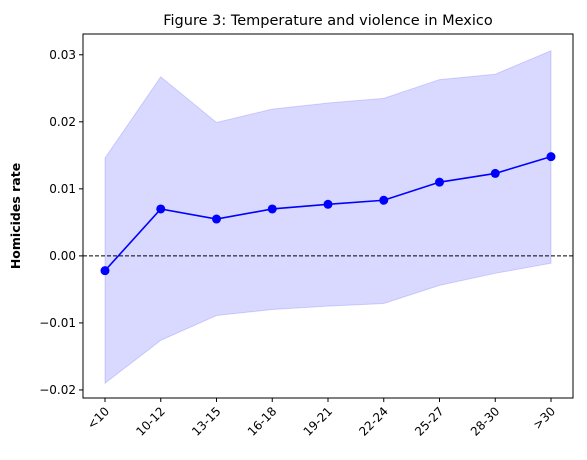 Image resolution: width=587 pixels, height=460 pixels. Describe the element at coordinates (485, 421) in the screenshot. I see `x-tick-label: 28-30` at that location.